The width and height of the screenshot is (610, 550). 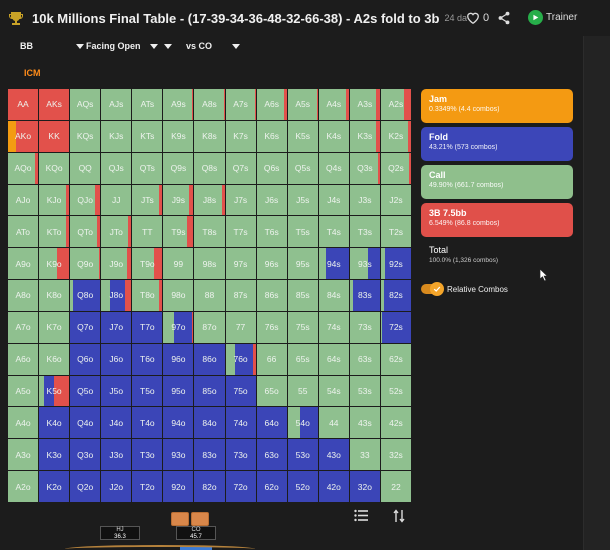 I want to click on hand-cell: T9o, so click(x=148, y=264).